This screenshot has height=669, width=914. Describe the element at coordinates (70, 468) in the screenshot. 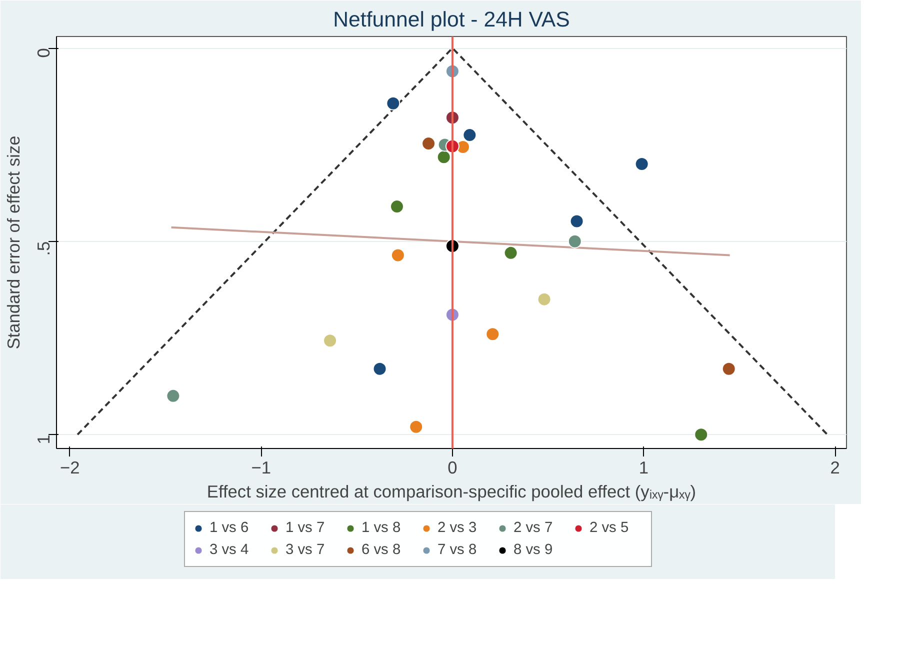

I see `x-tick-label: −2` at that location.